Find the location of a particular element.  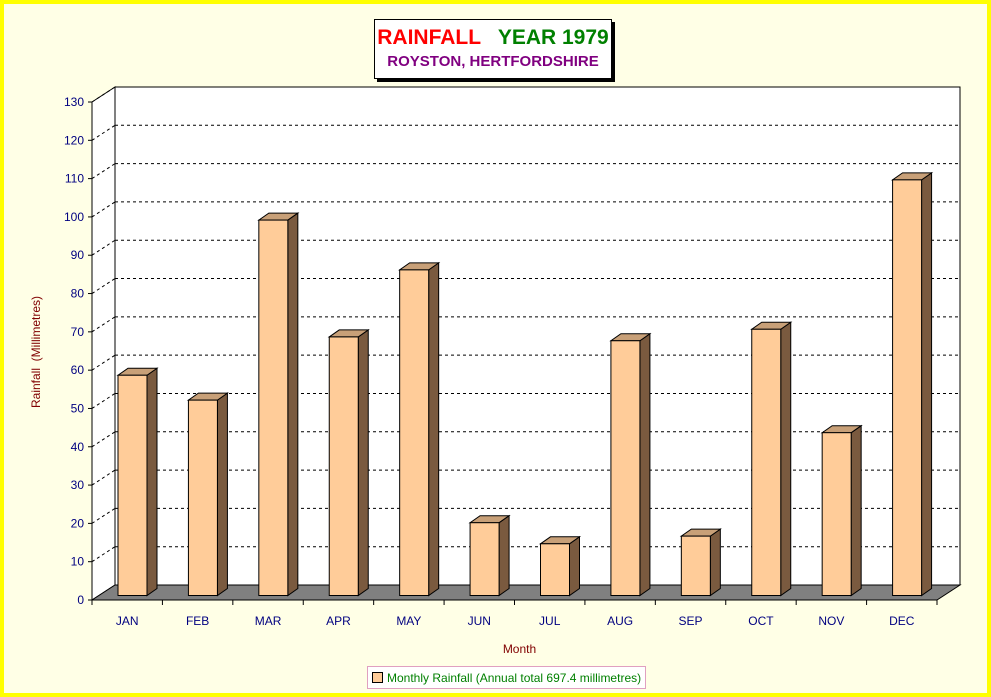

y-tick-label: 90 is located at coordinates (78, 255).